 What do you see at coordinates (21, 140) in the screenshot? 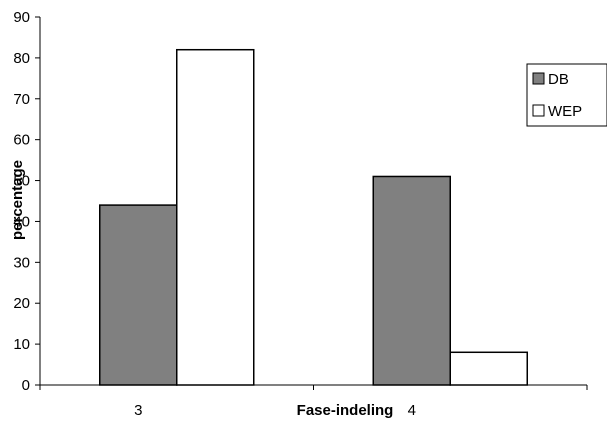
I see `y-tick-label: 60` at bounding box center [21, 140].